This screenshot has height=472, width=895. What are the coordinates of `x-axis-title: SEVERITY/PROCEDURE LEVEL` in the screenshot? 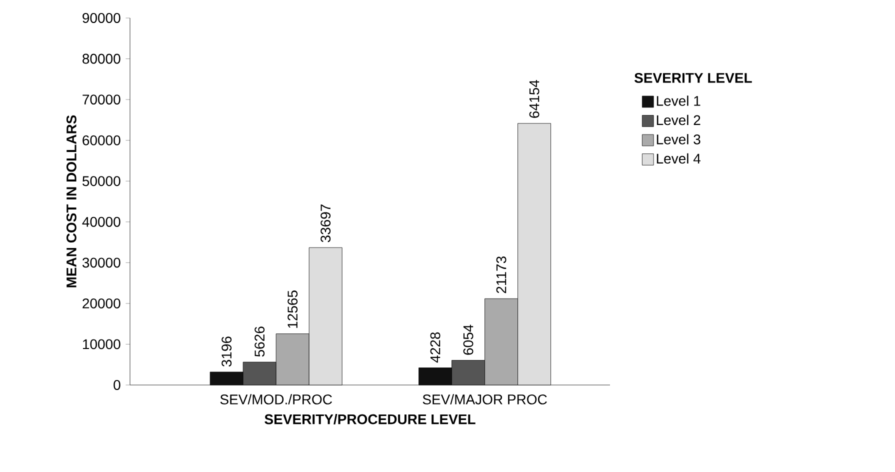 It's located at (370, 419).